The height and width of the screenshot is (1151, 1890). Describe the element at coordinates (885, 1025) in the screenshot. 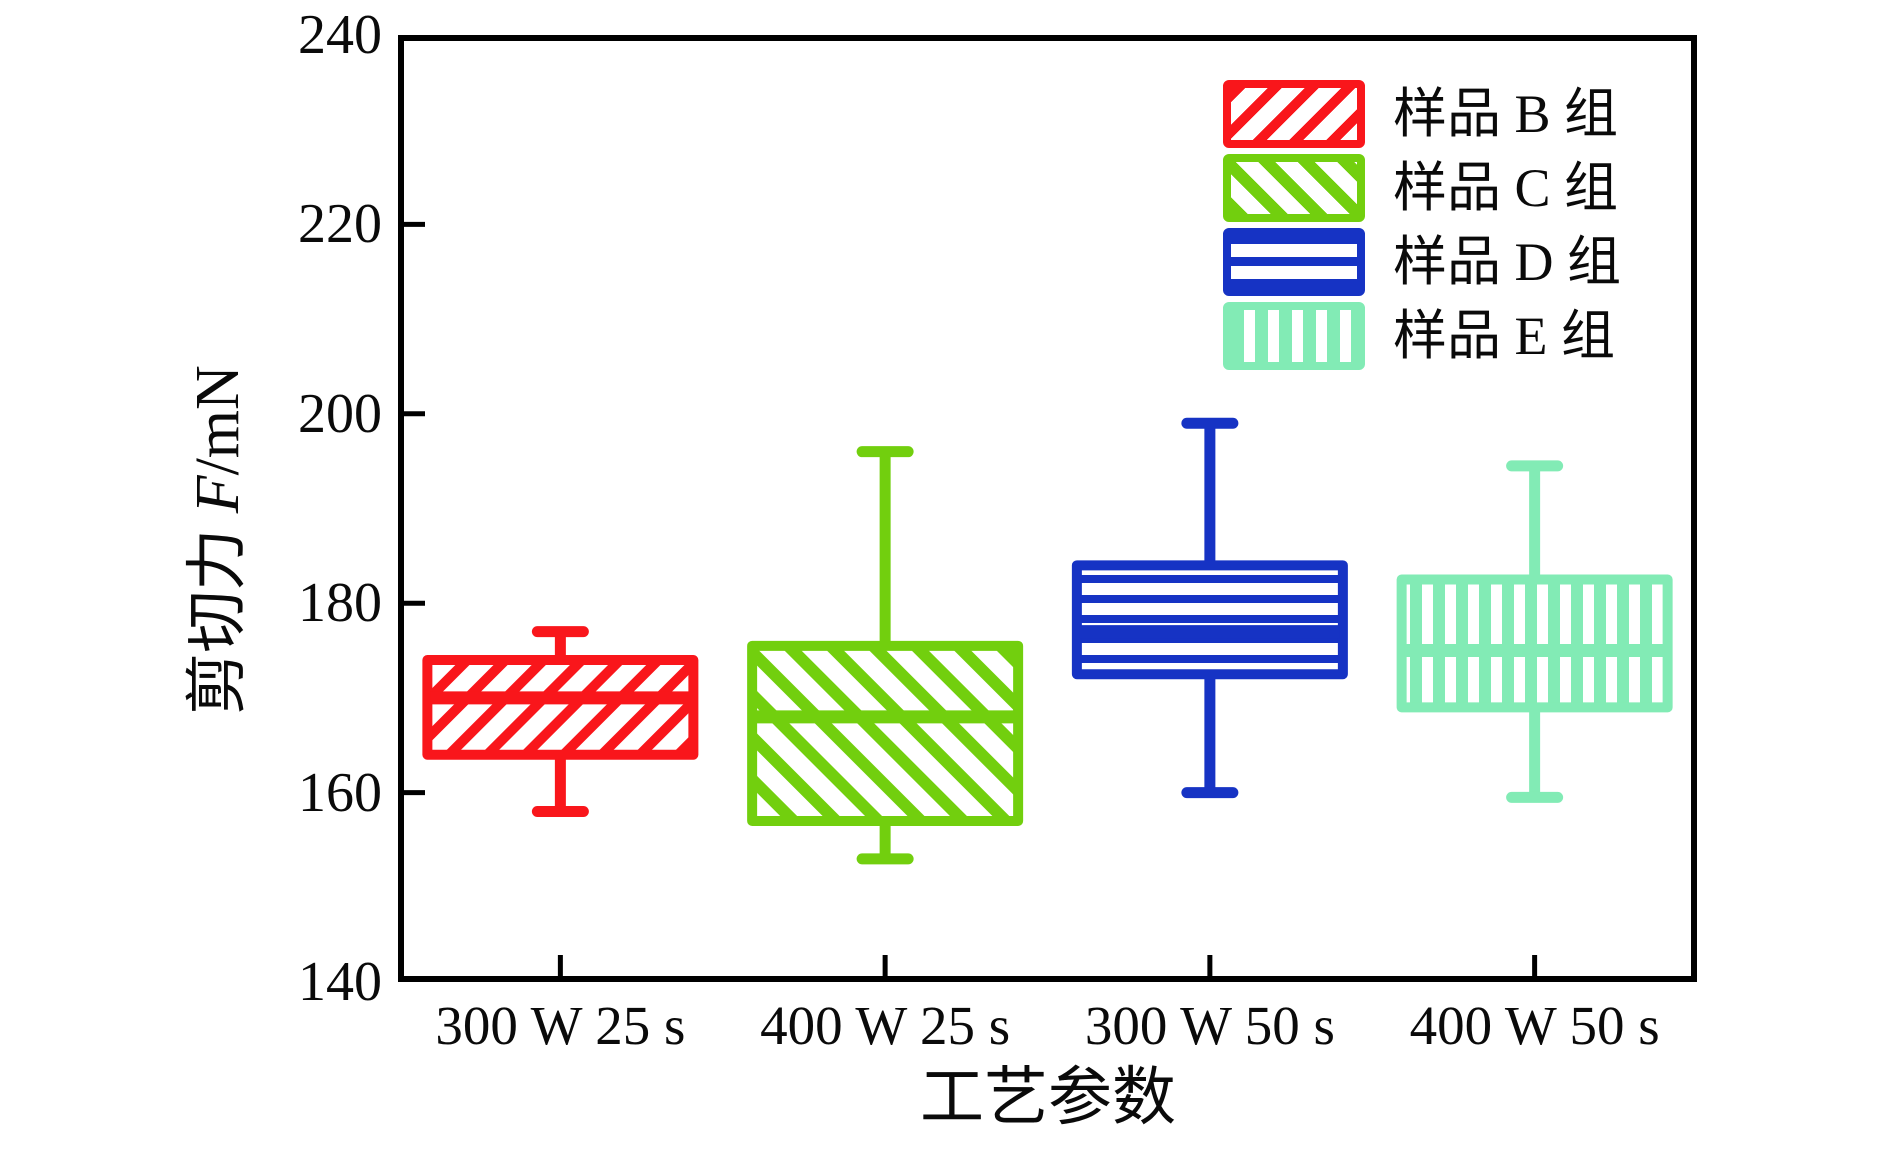

I see `x-tick-label: 400 W 25 s` at that location.